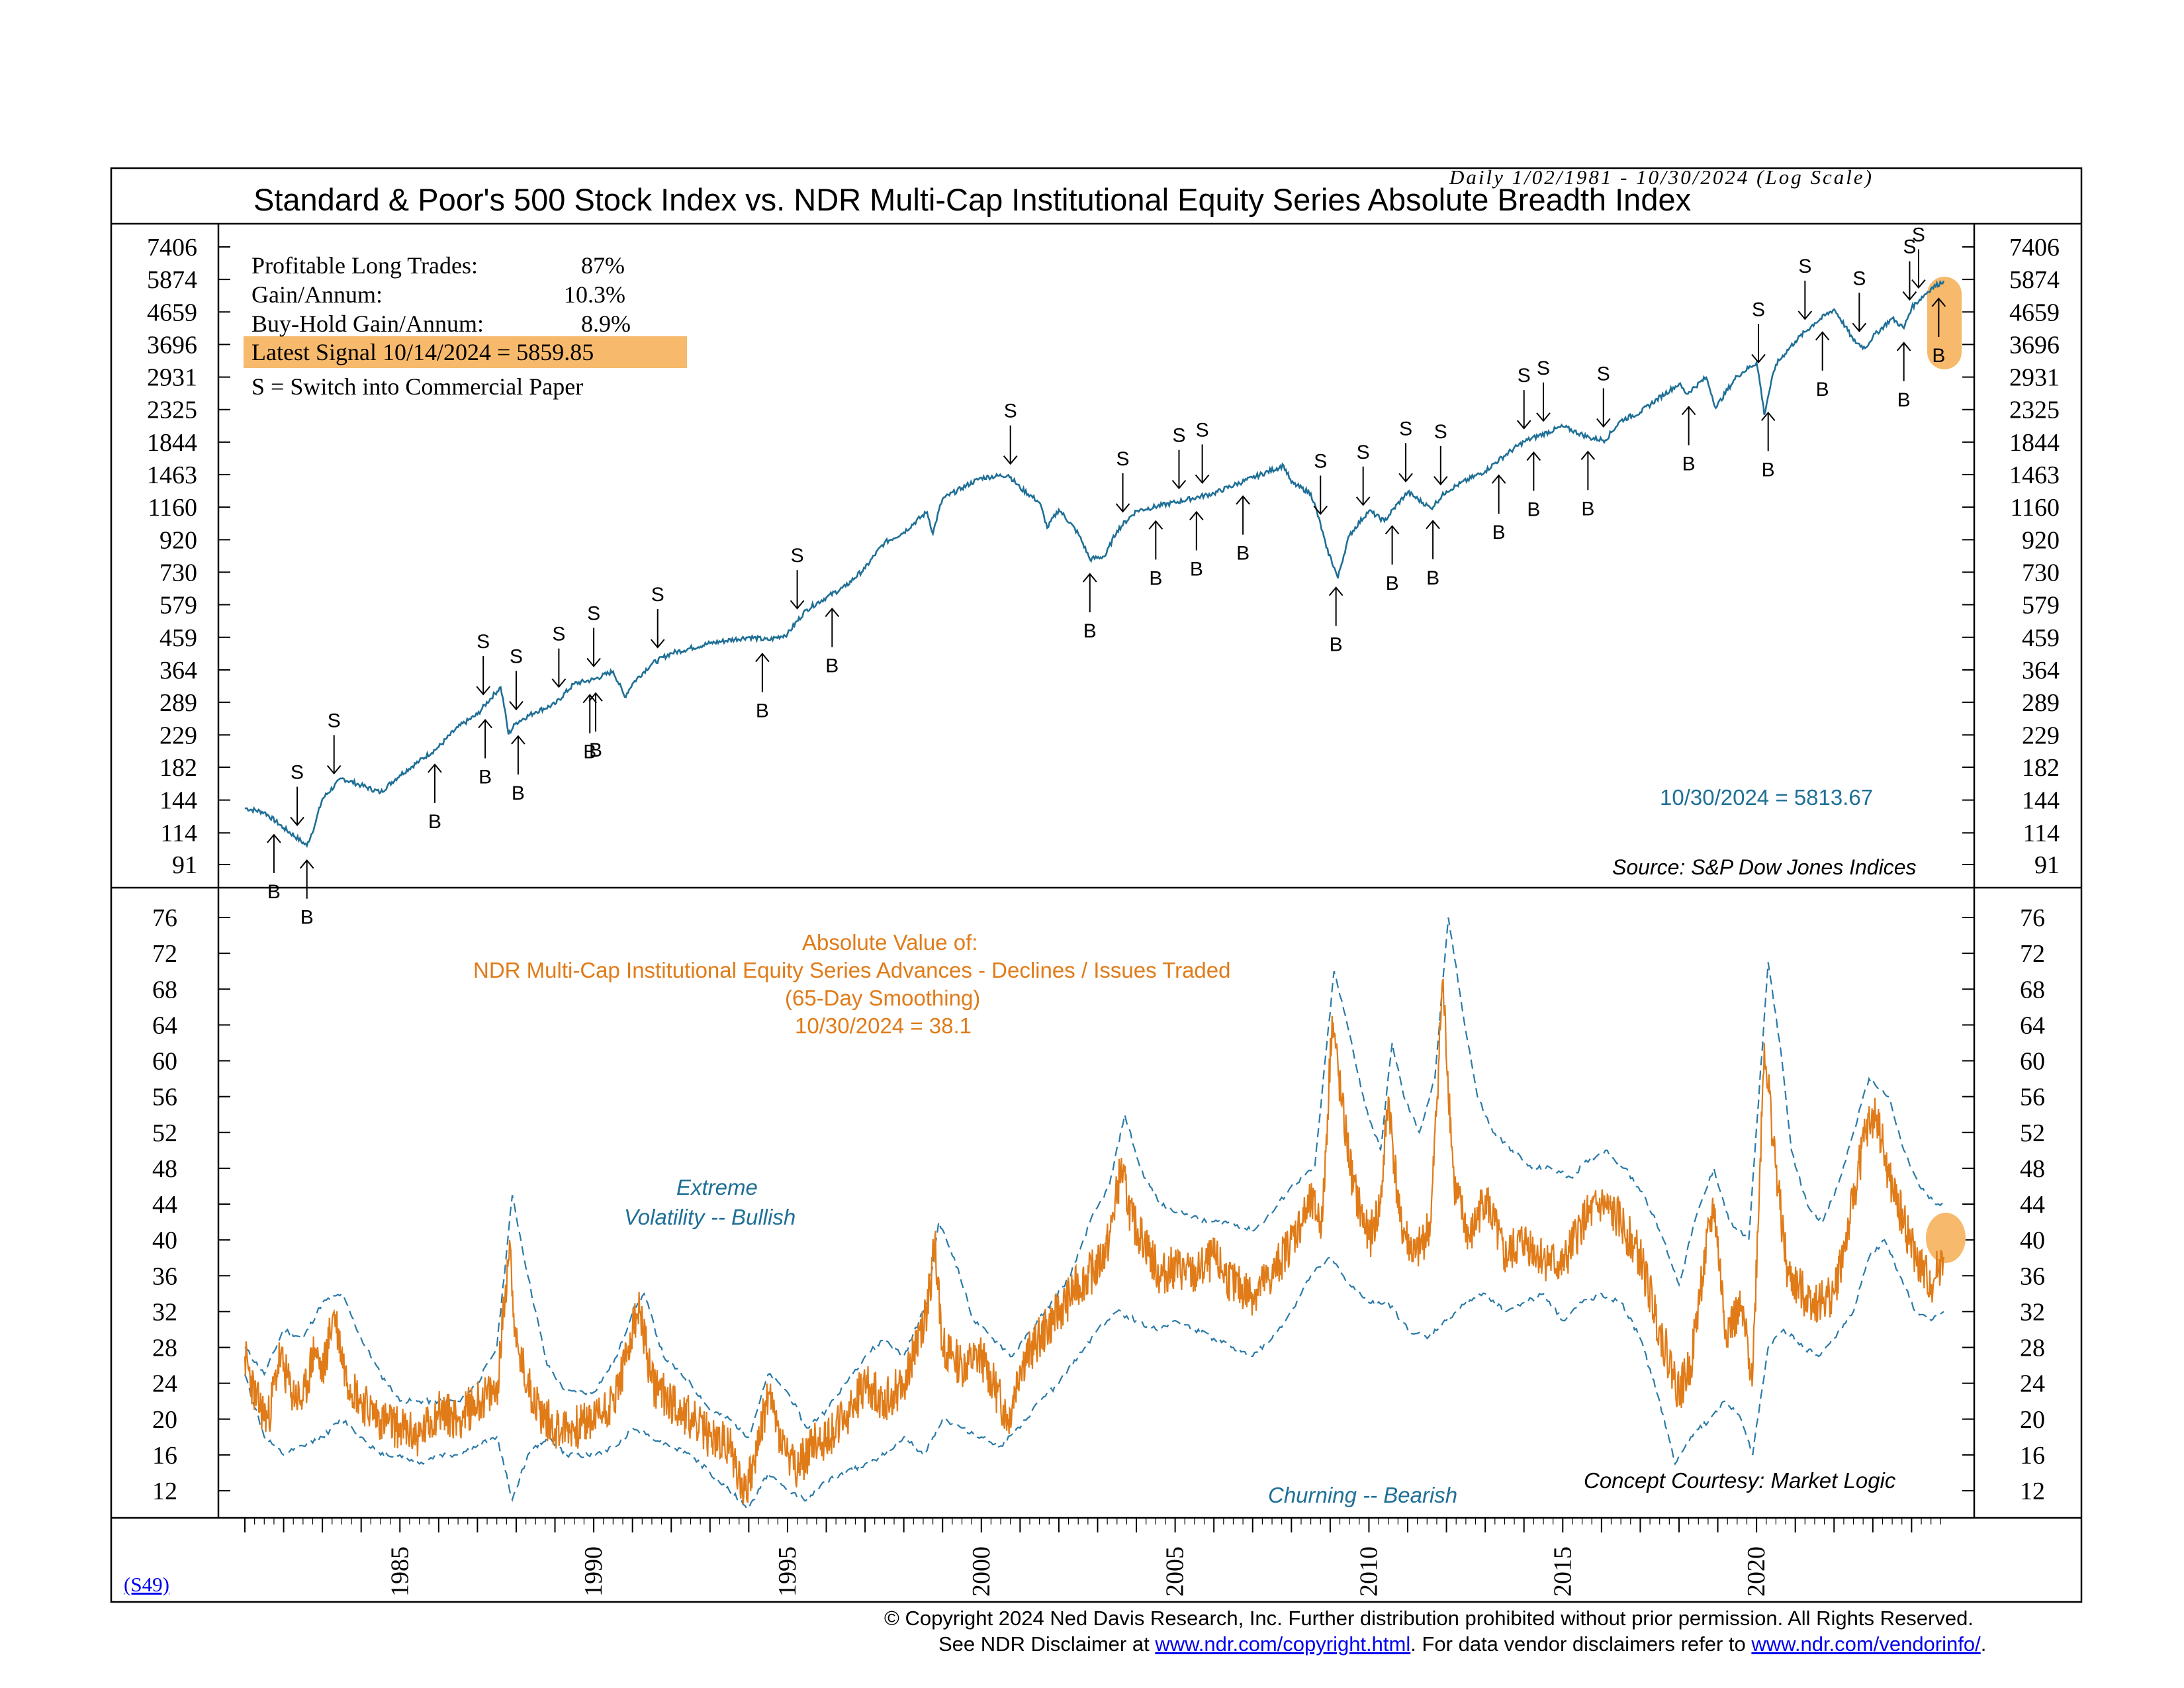 This screenshot has width=2184, height=1688. I want to click on breadth-caption-3: (65-Day Smoothing), so click(883, 998).